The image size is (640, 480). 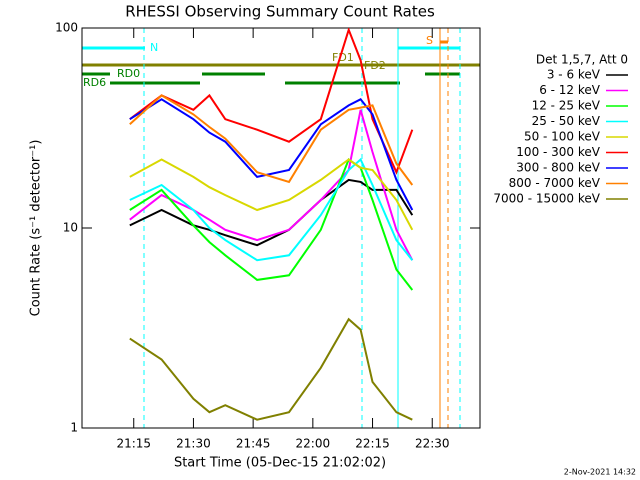 What do you see at coordinates (280, 463) in the screenshot?
I see `x-axis-label: Start Time (05-Dec-15 21:02:02)` at bounding box center [280, 463].